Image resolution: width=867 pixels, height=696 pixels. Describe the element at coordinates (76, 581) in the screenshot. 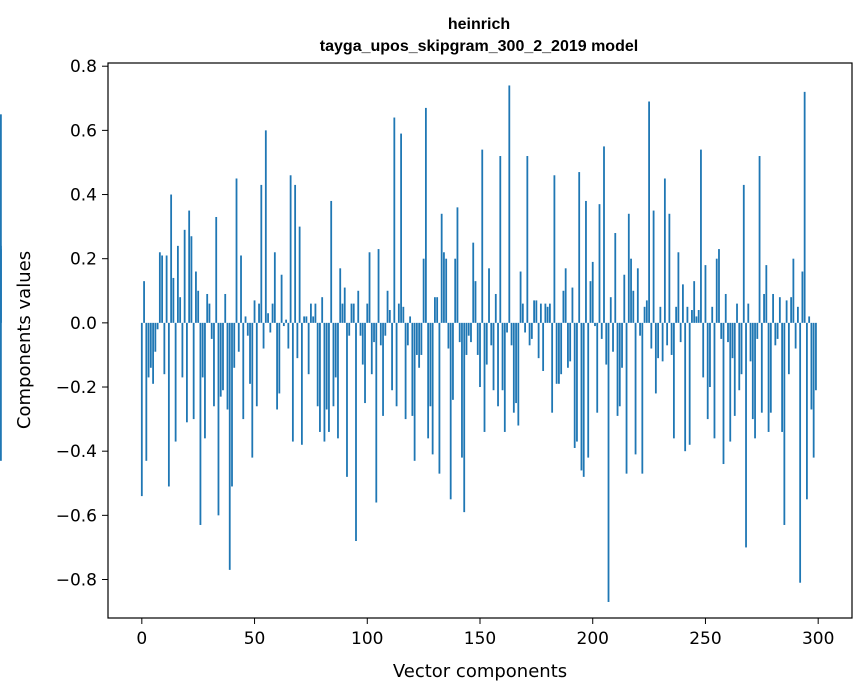

I see `y-tick-label: −0.8` at that location.